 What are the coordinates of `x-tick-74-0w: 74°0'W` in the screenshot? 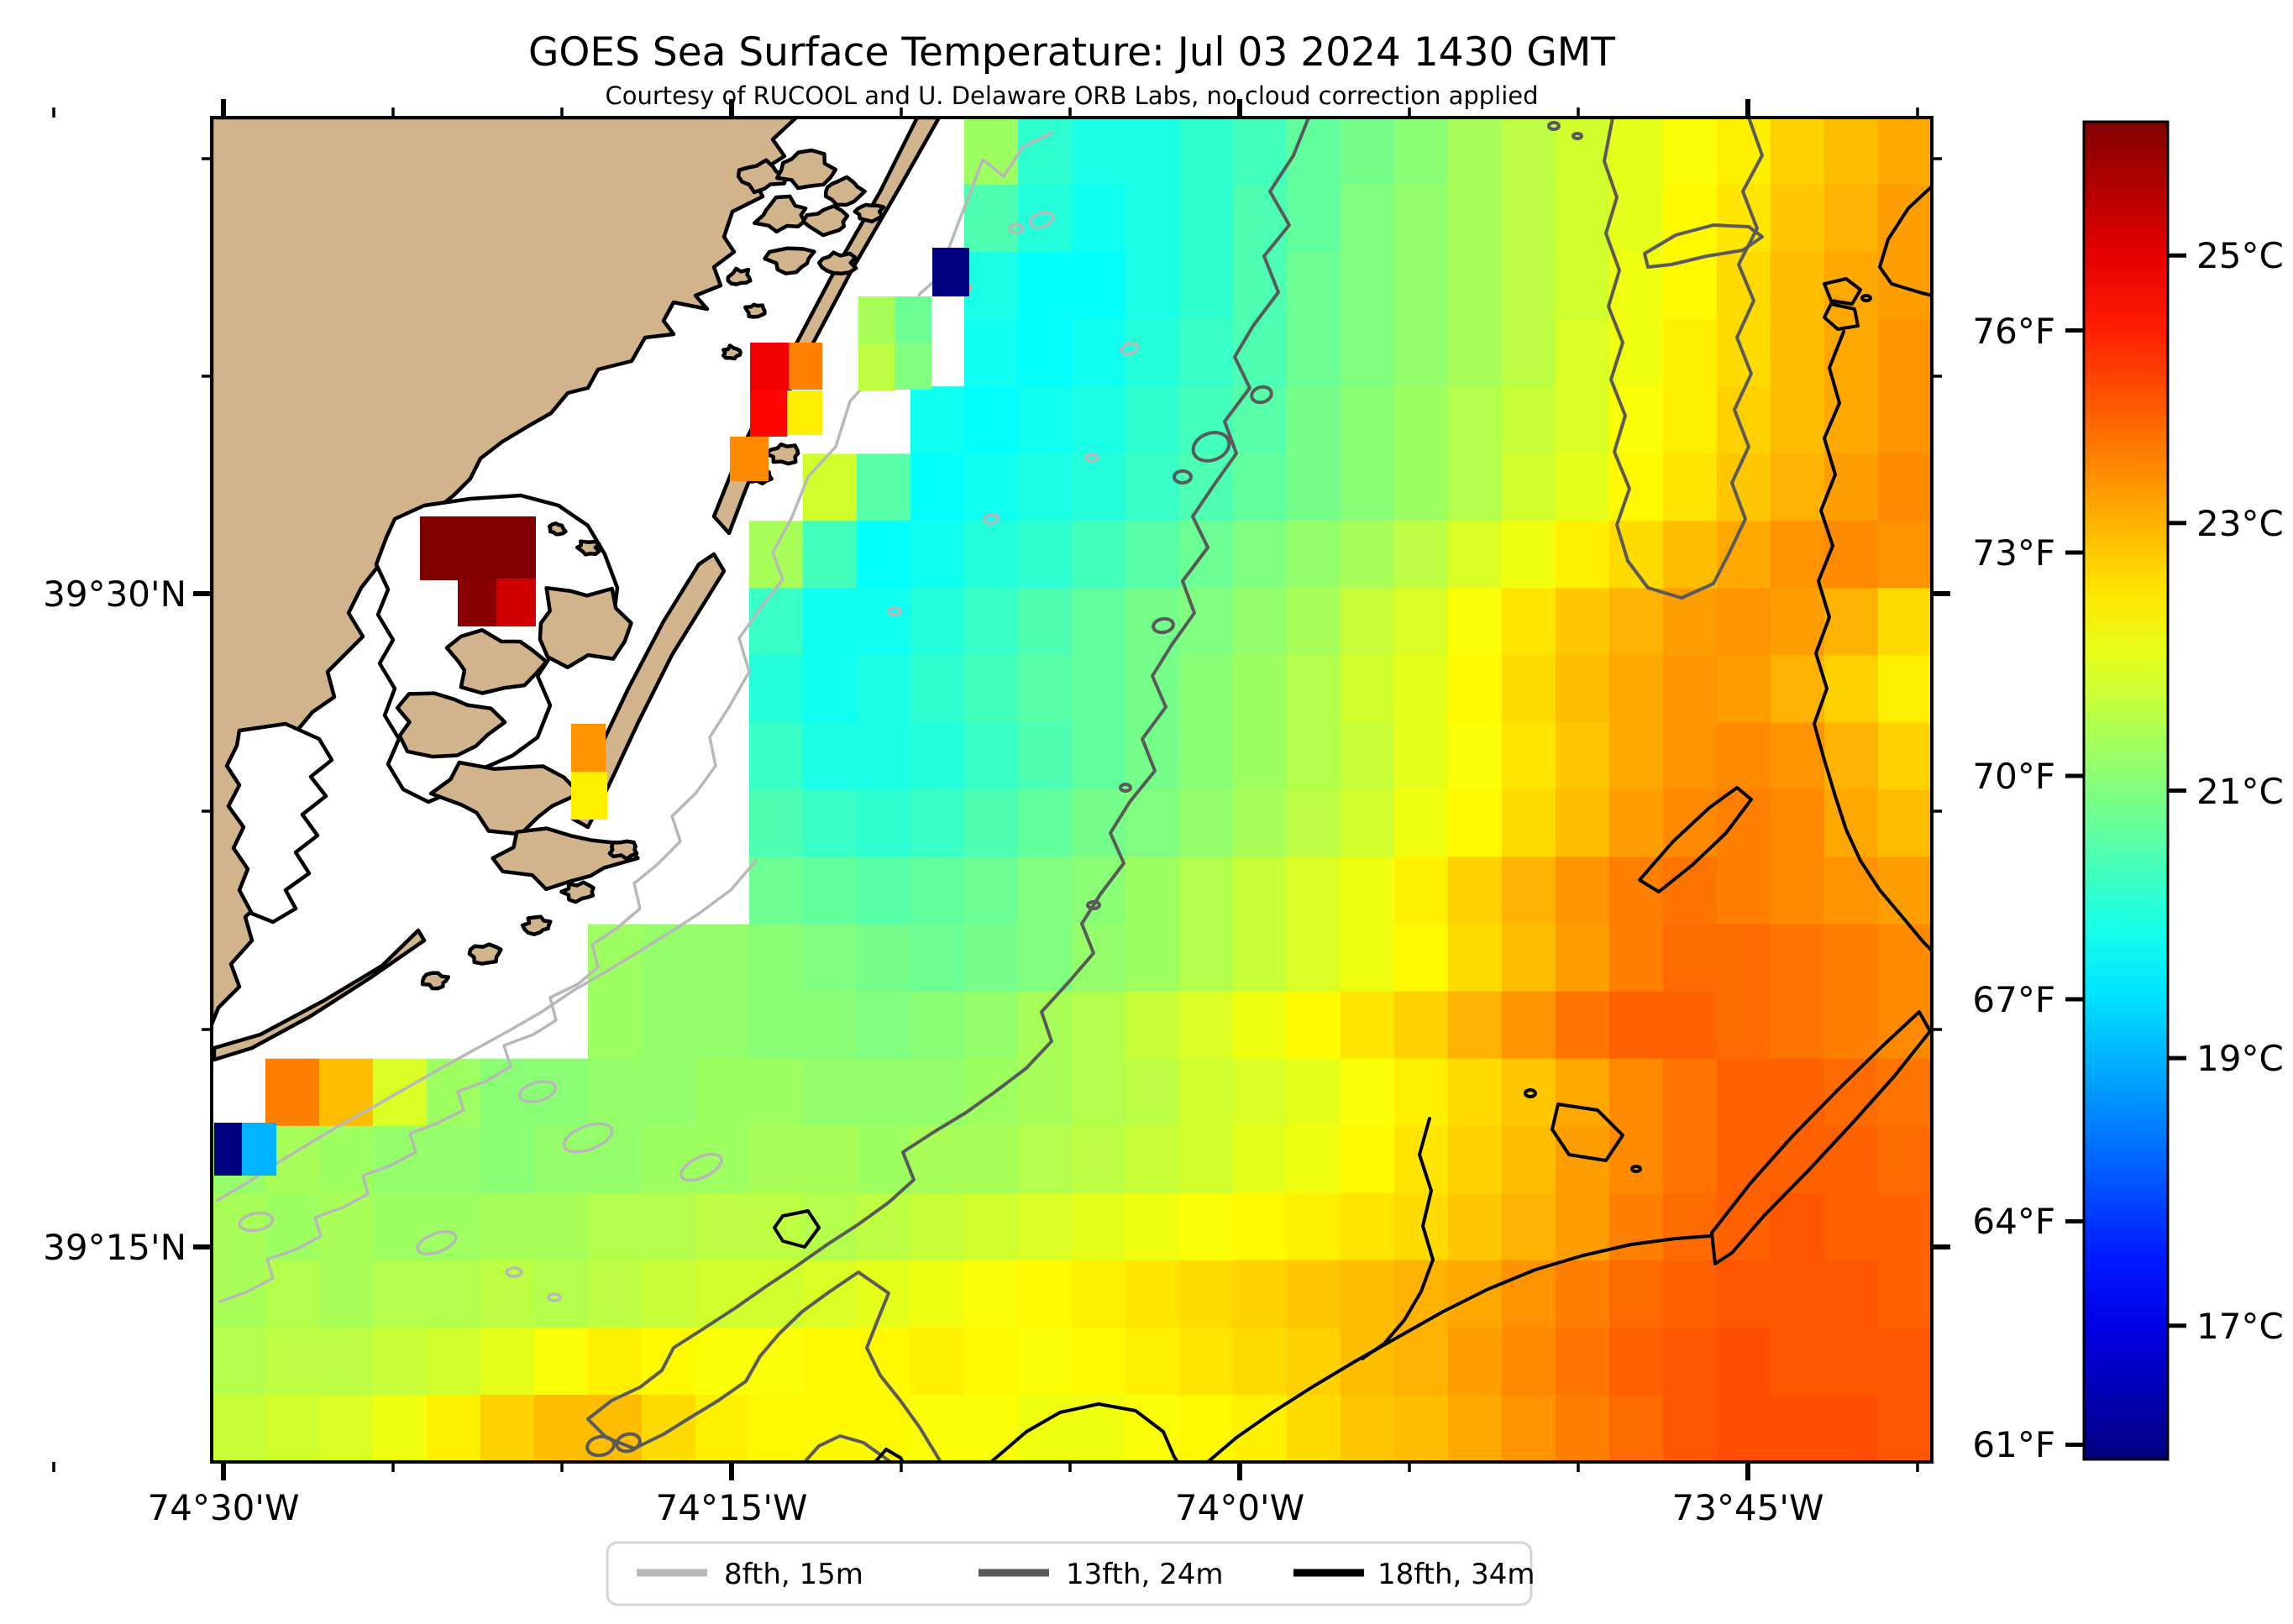 It's located at (1239, 1507).